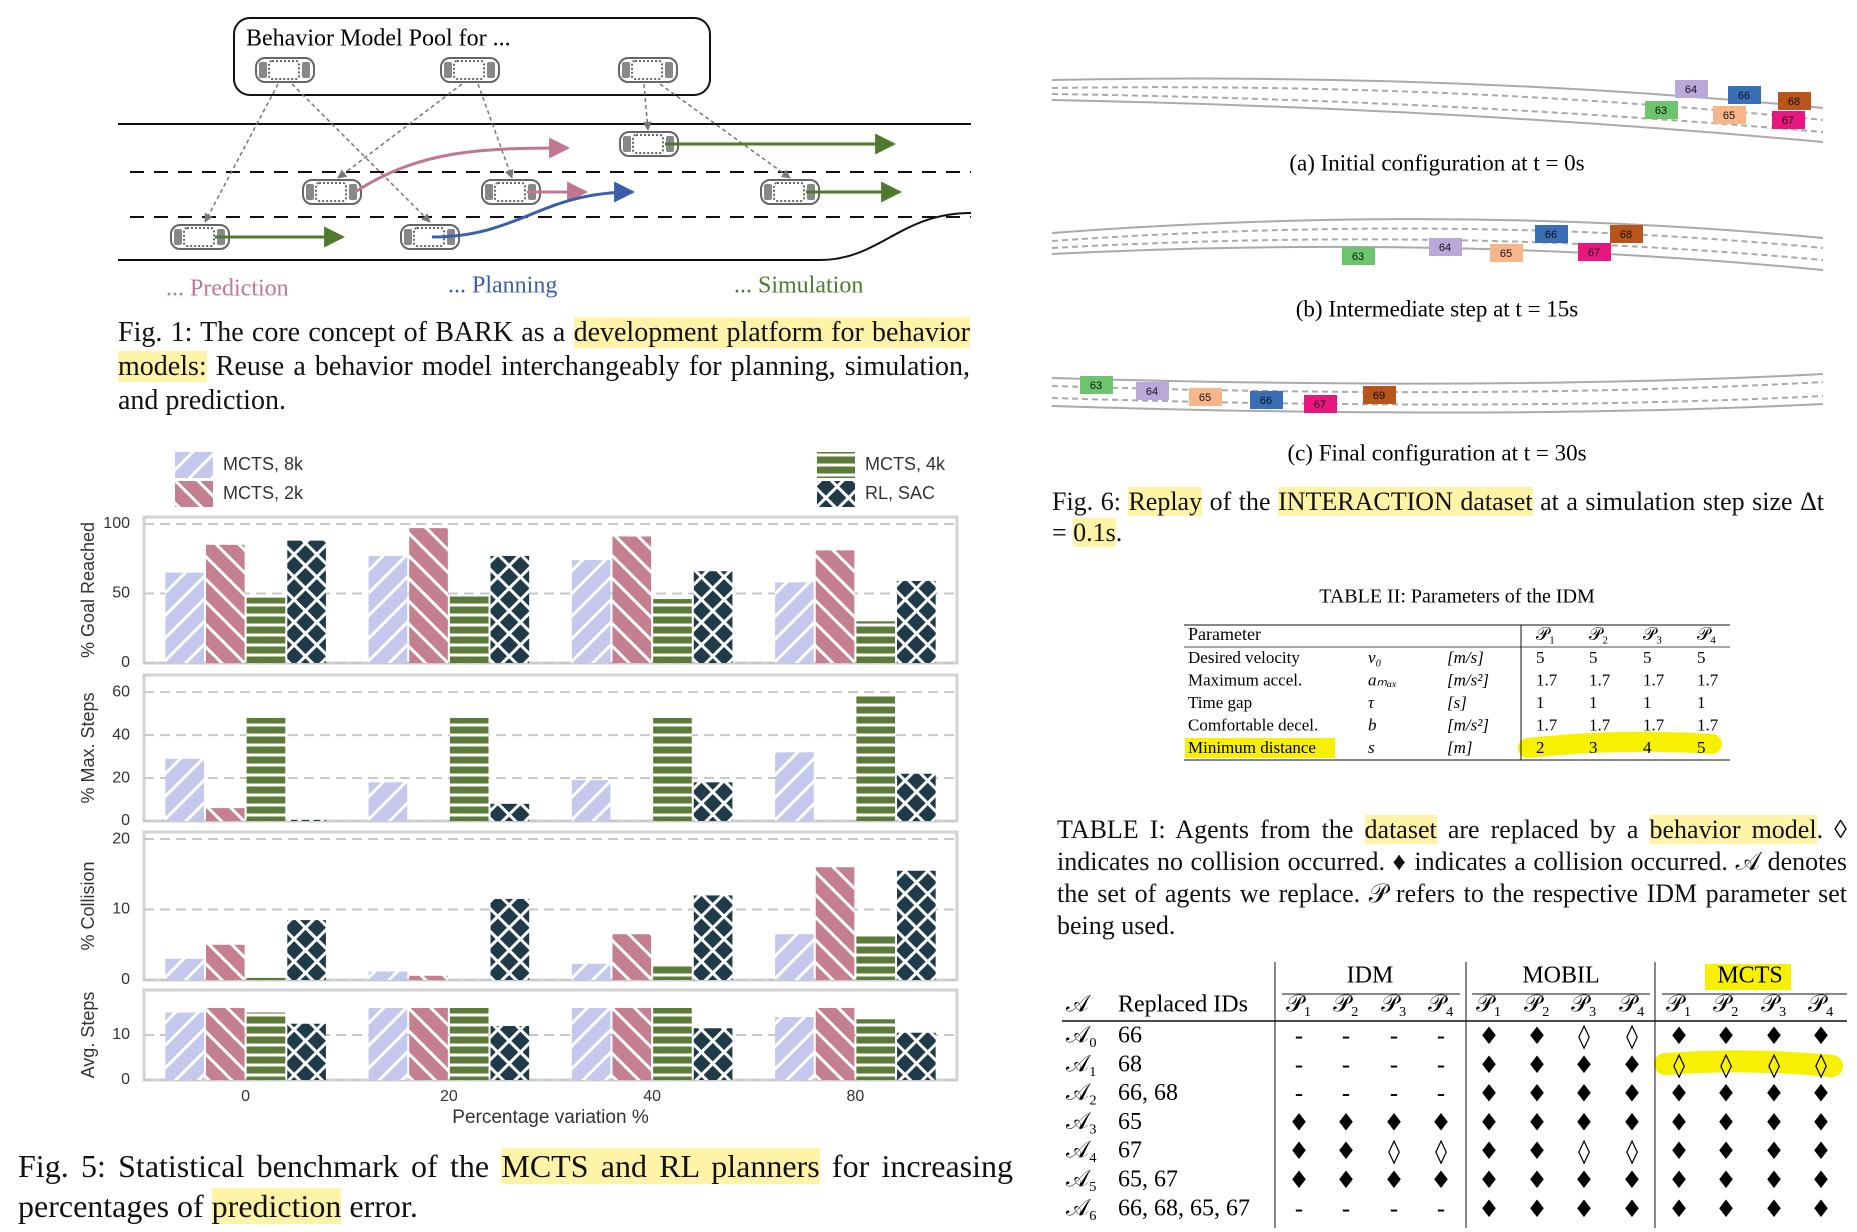 This screenshot has height=1232, width=1857. Describe the element at coordinates (1545, 634) in the screenshot. I see `table-header: 𝒫₁` at that location.